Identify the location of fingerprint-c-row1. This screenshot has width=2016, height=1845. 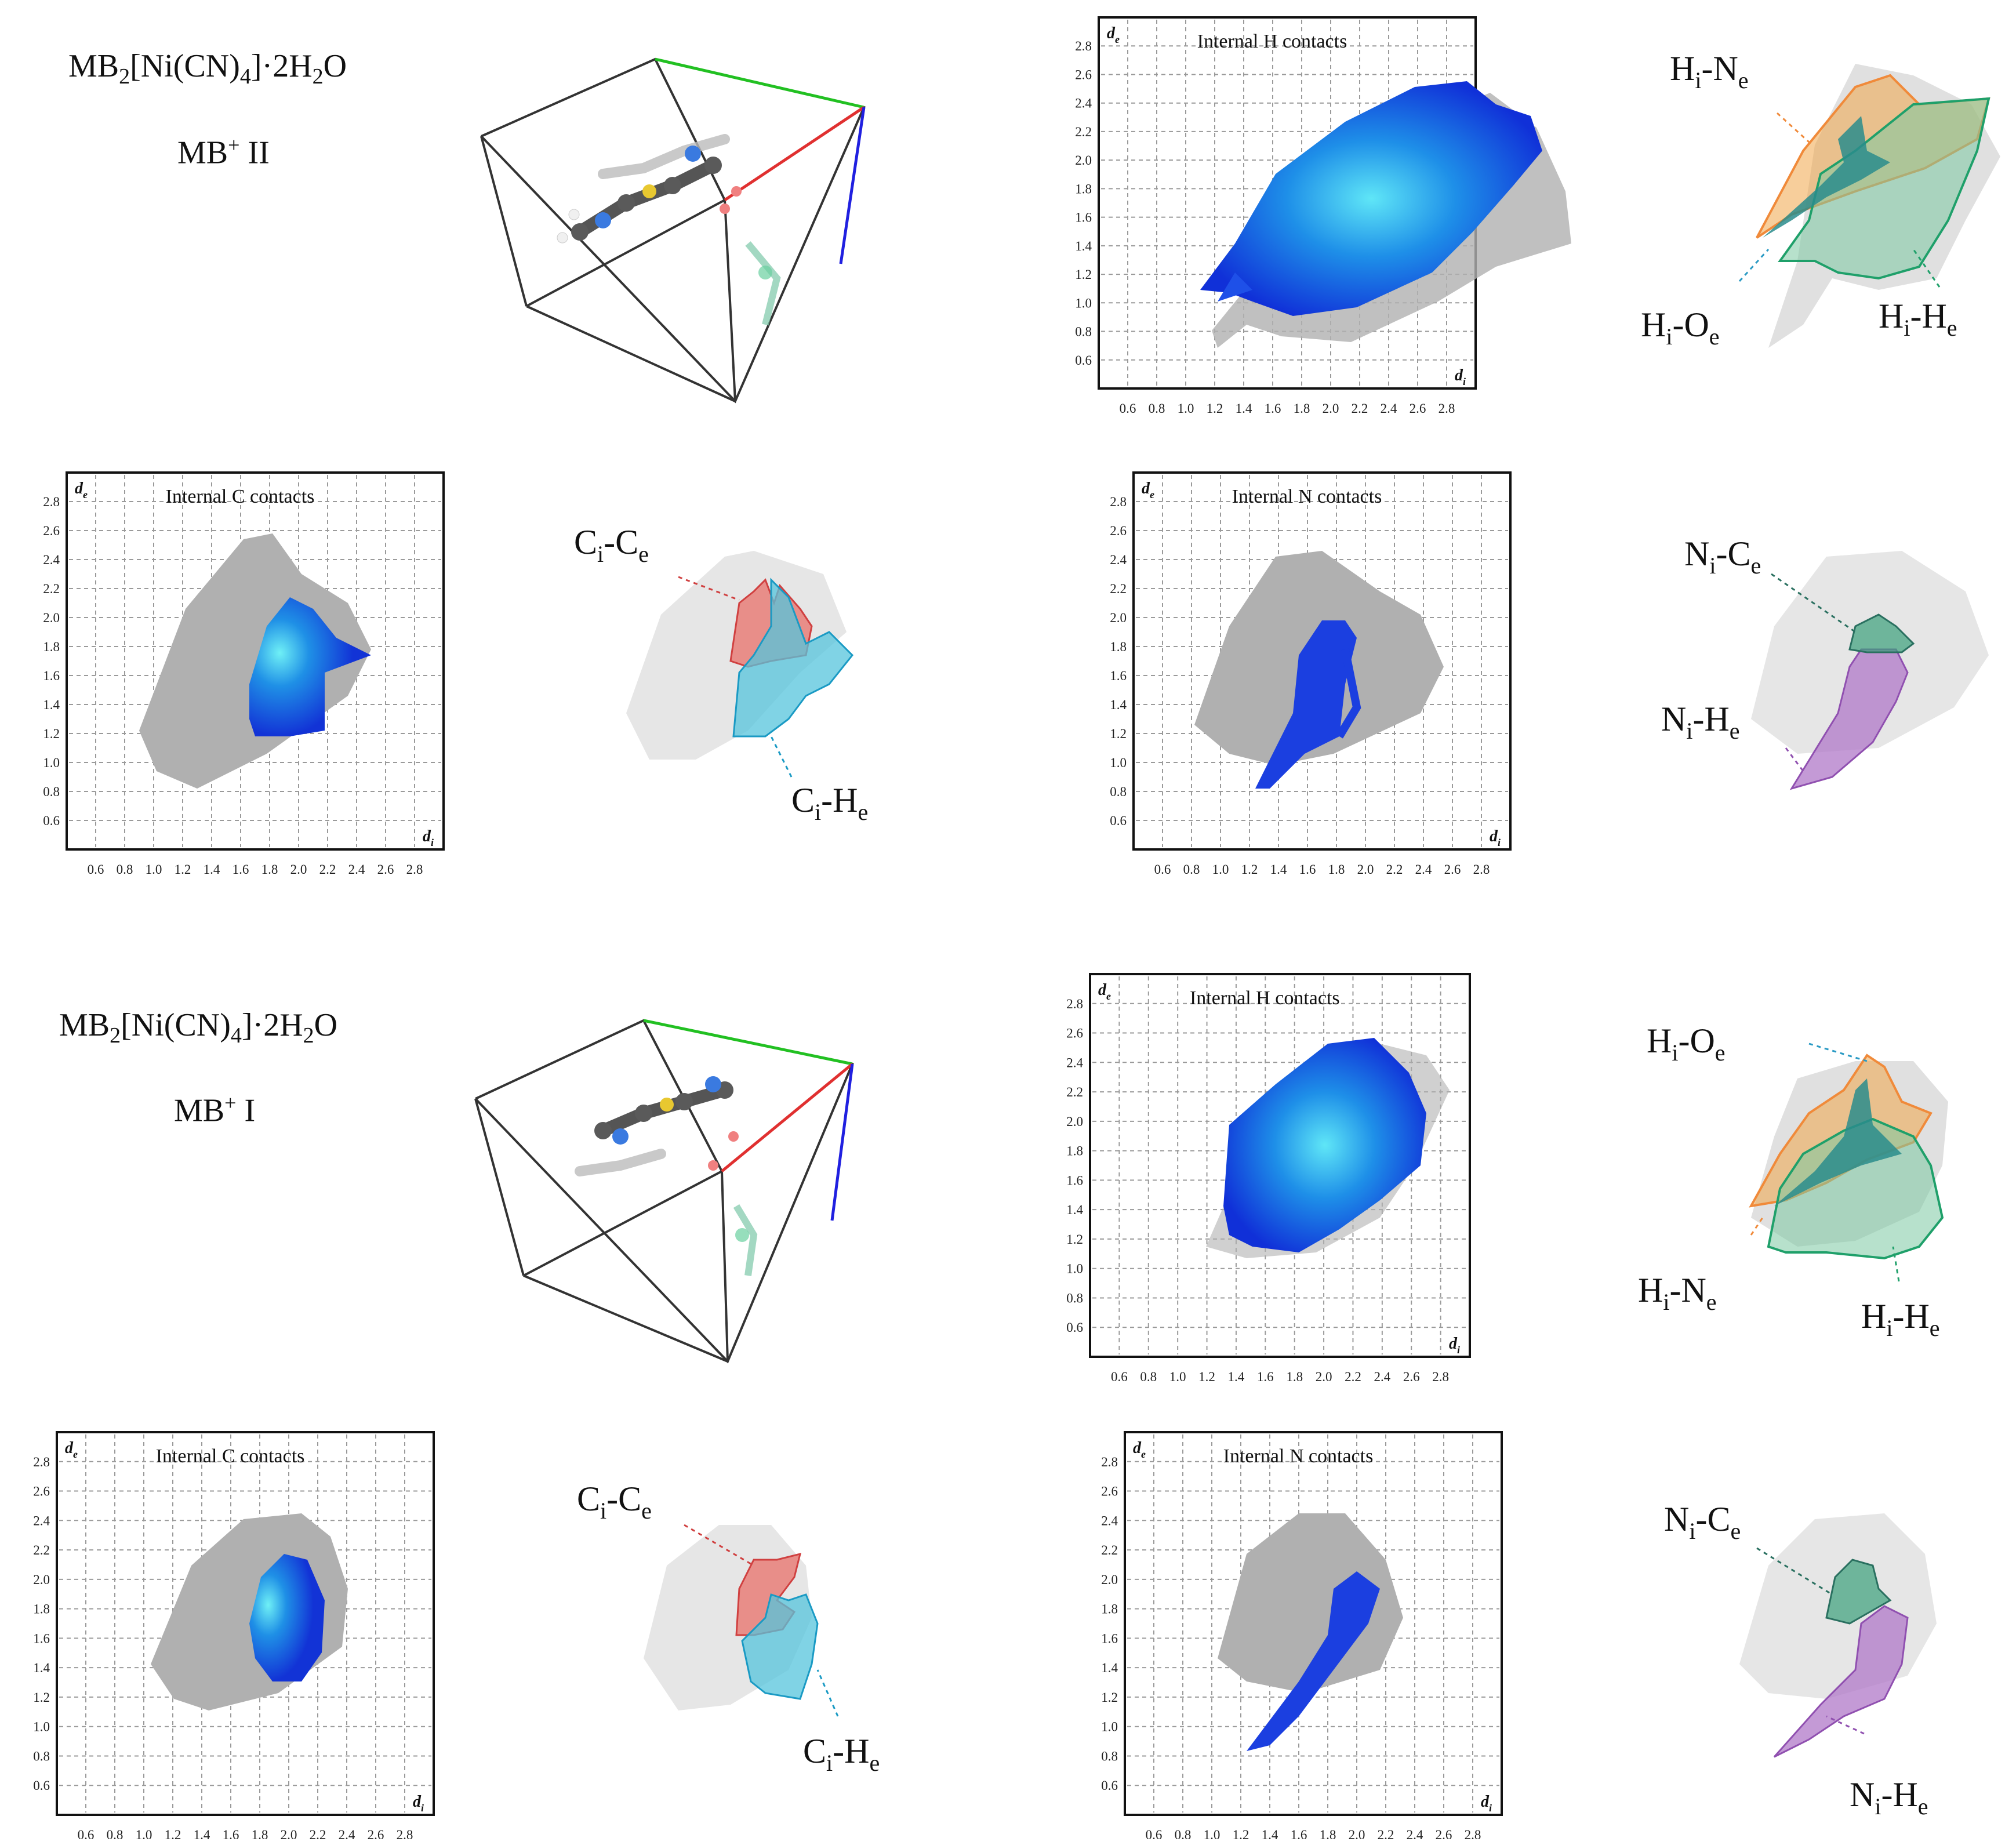
(255, 661).